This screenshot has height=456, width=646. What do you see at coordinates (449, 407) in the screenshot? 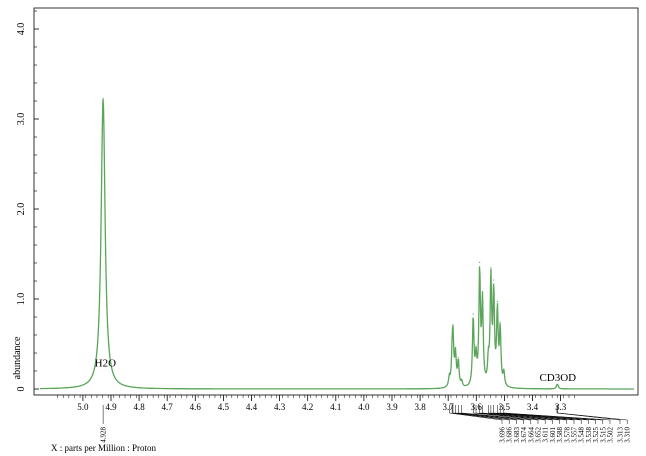
I see `x-tick-label: 3.7` at bounding box center [449, 407].